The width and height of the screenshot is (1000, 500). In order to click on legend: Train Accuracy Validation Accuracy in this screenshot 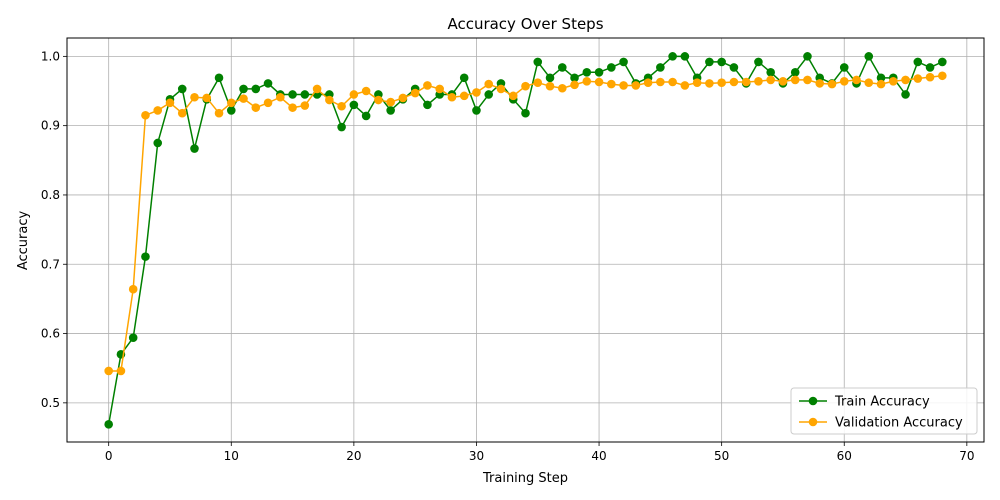, I will do `click(884, 411)`.